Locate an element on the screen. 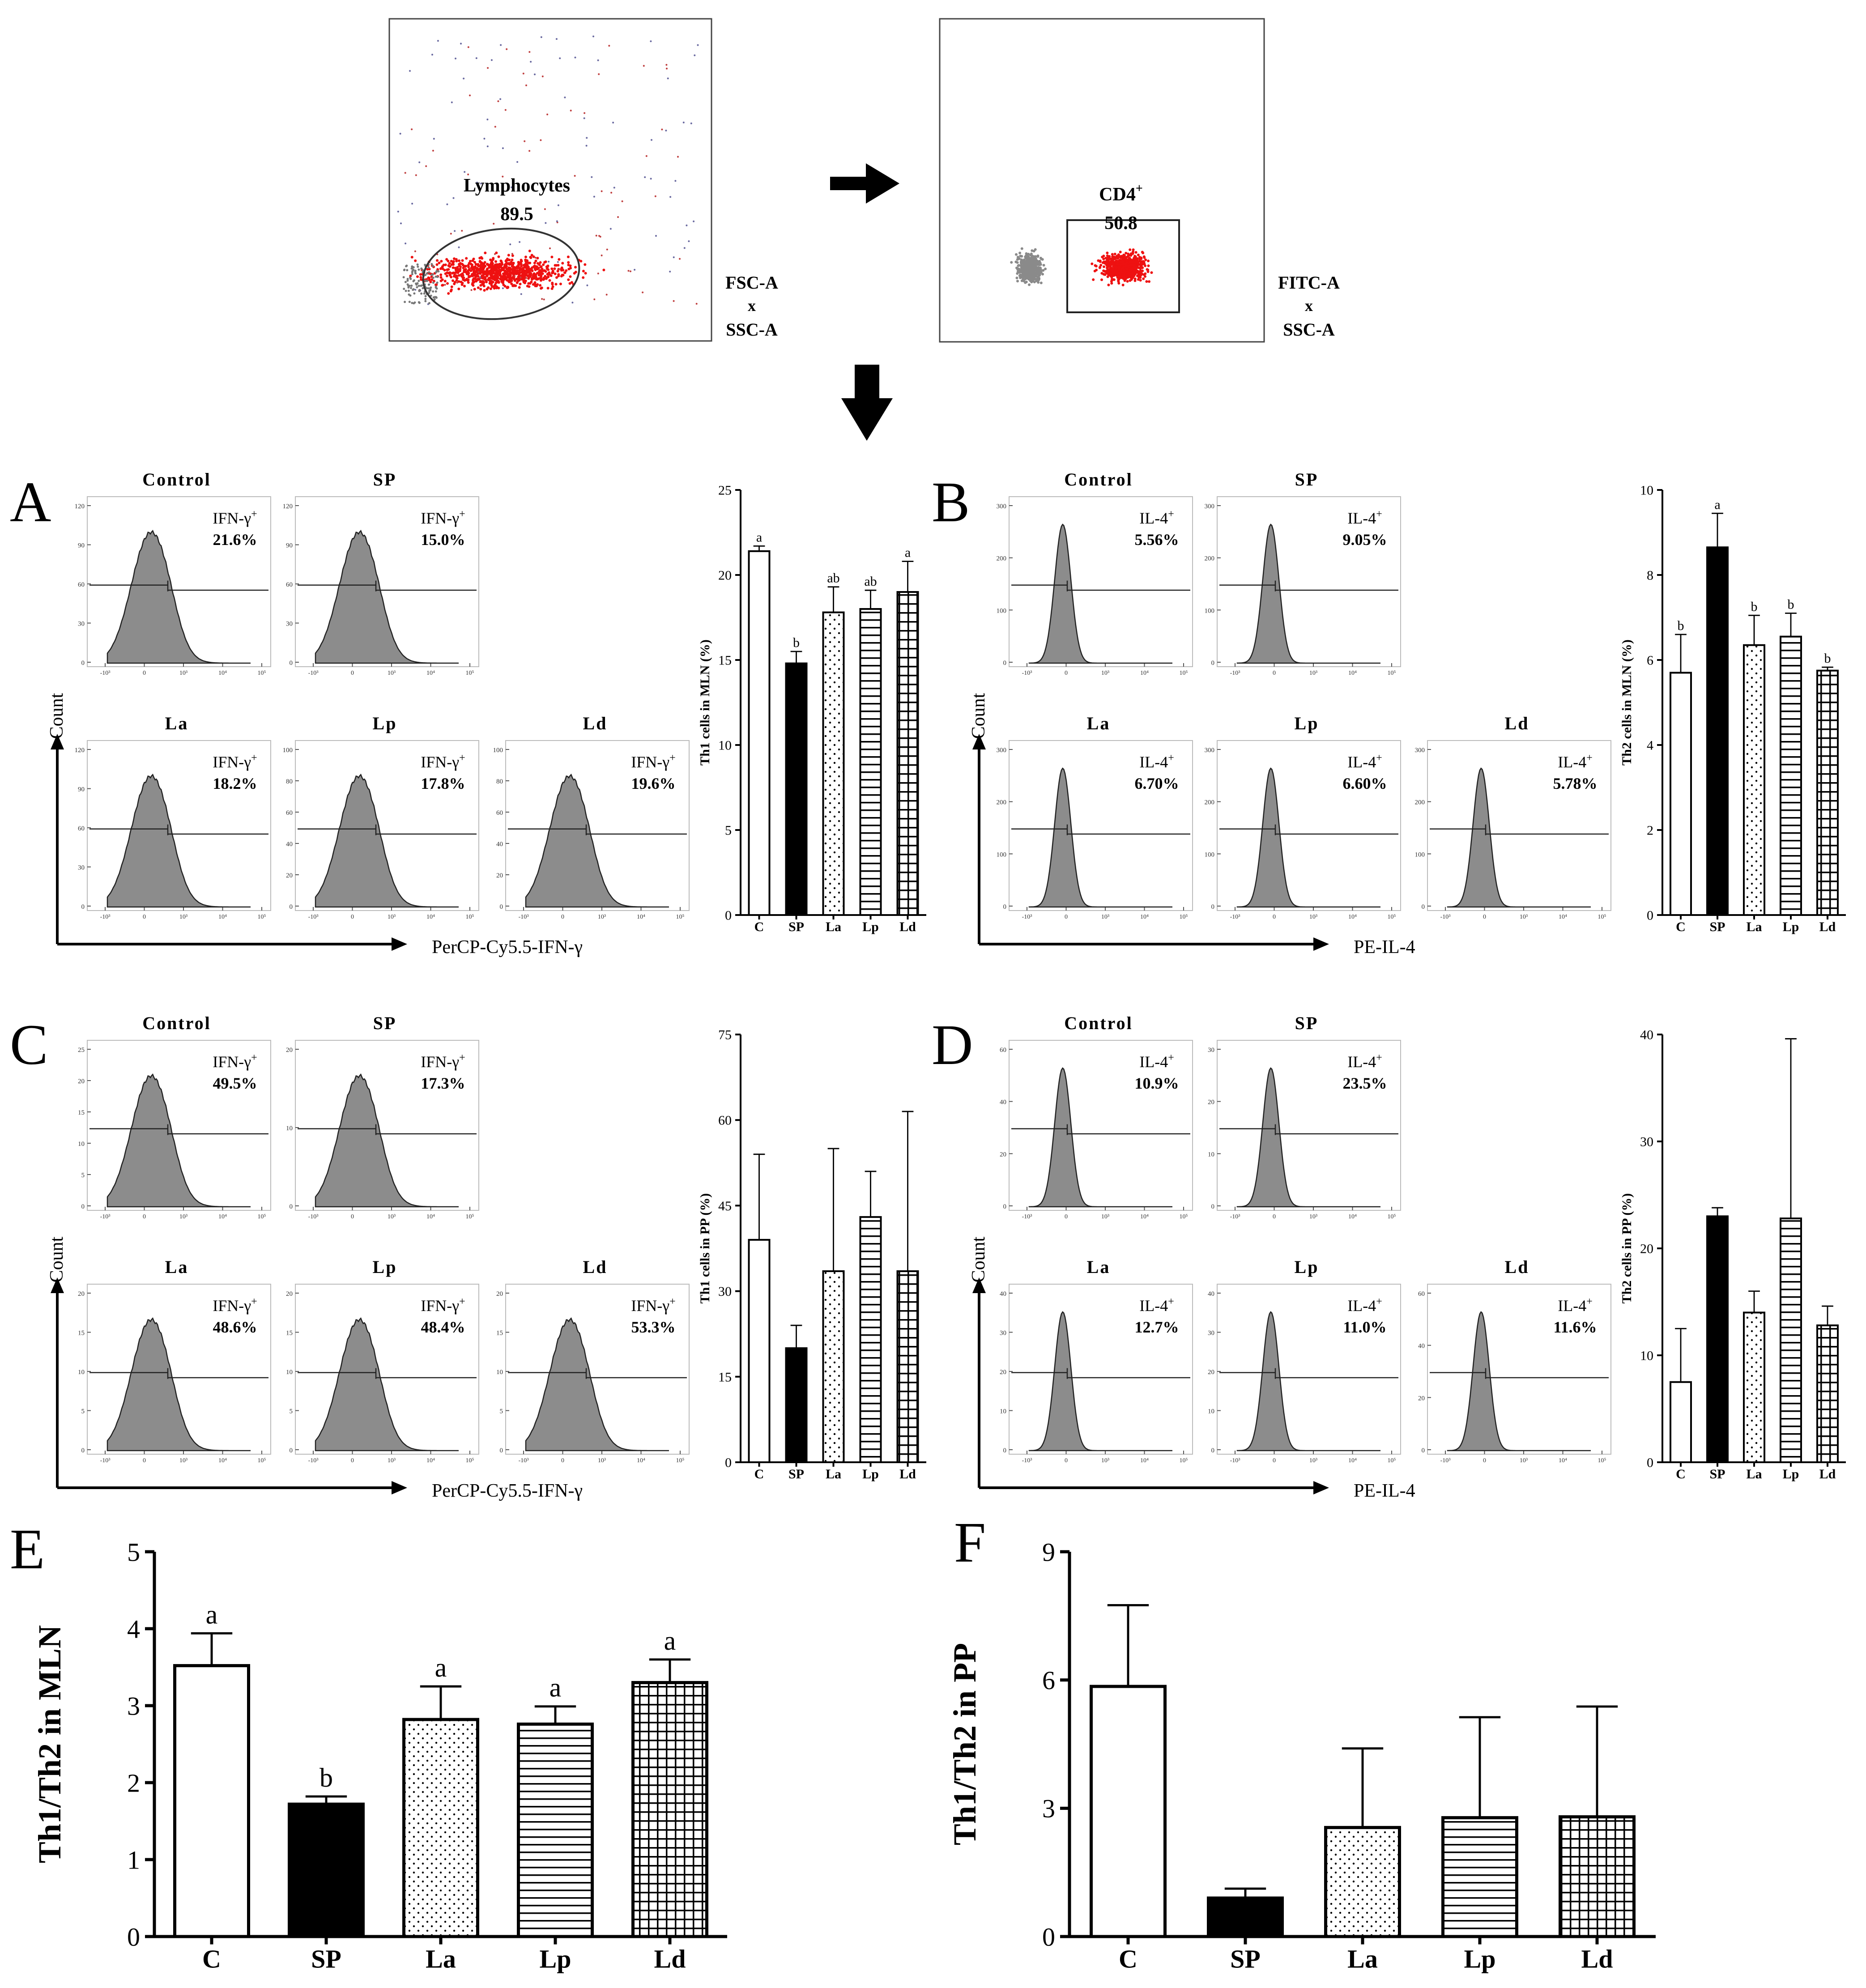  positive-percentage: 12.7% is located at coordinates (1157, 1327).